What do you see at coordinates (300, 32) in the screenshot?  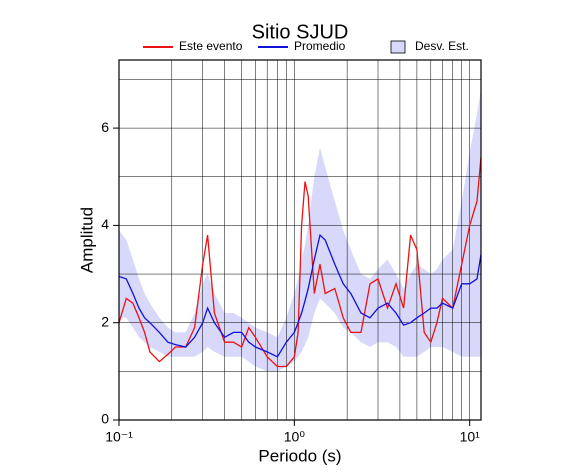 I see `chart-title: Sitio SJUD` at bounding box center [300, 32].